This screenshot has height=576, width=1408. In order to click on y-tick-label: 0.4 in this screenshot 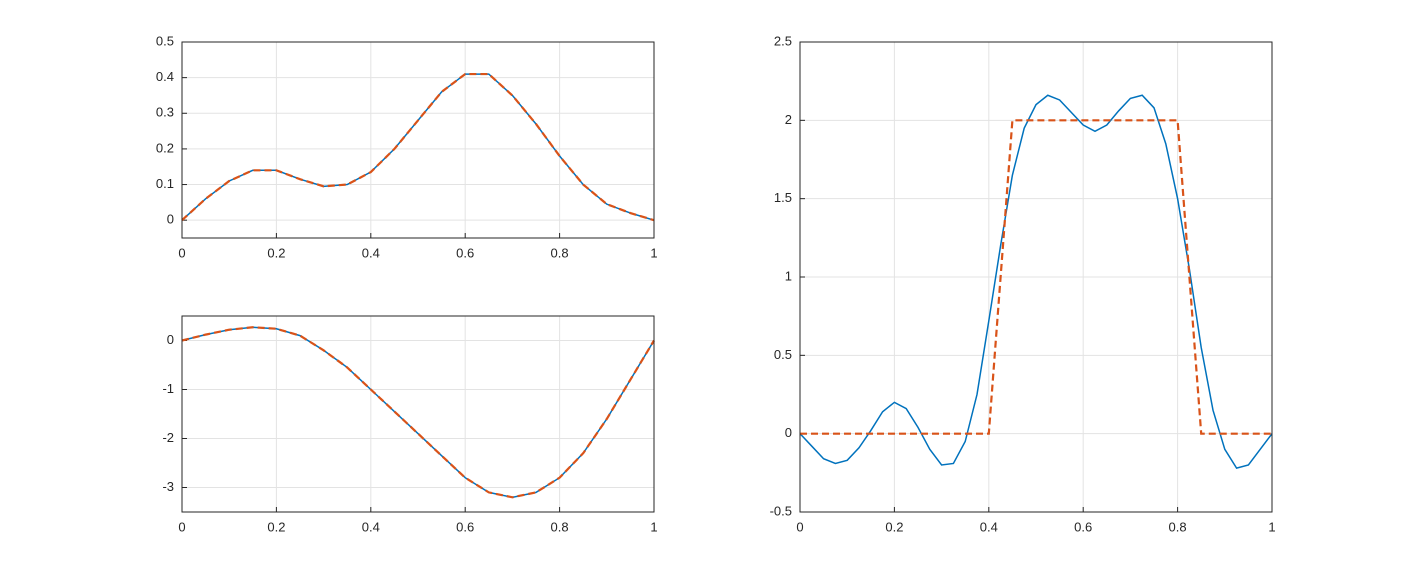, I will do `click(165, 76)`.